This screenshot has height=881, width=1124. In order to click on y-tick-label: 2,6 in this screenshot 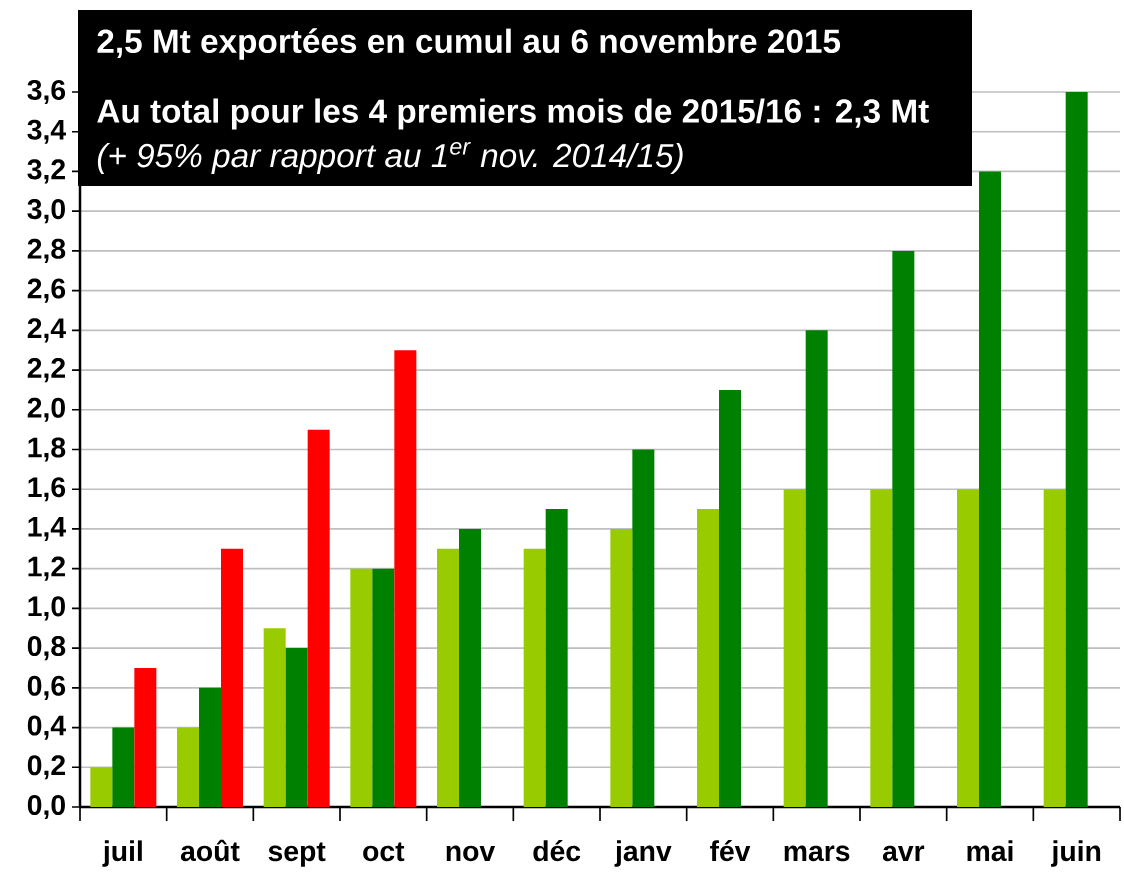, I will do `click(46, 290)`.